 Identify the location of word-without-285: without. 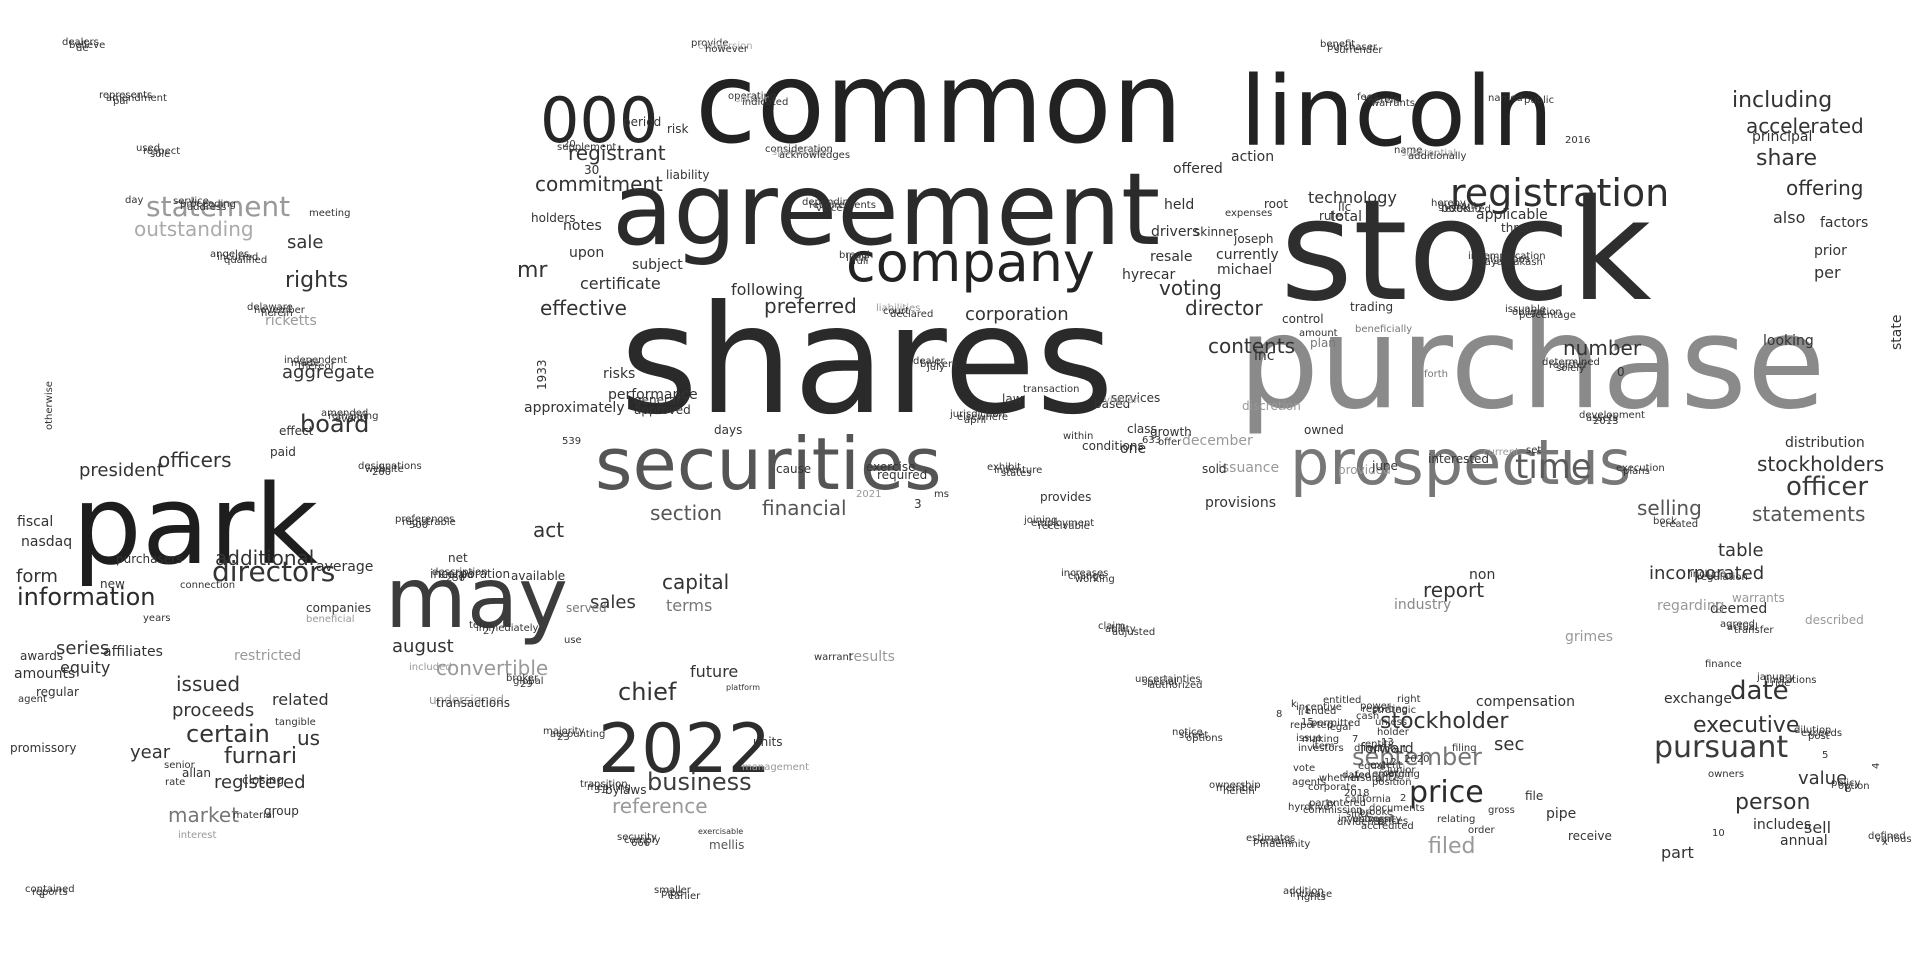
(1388, 749).